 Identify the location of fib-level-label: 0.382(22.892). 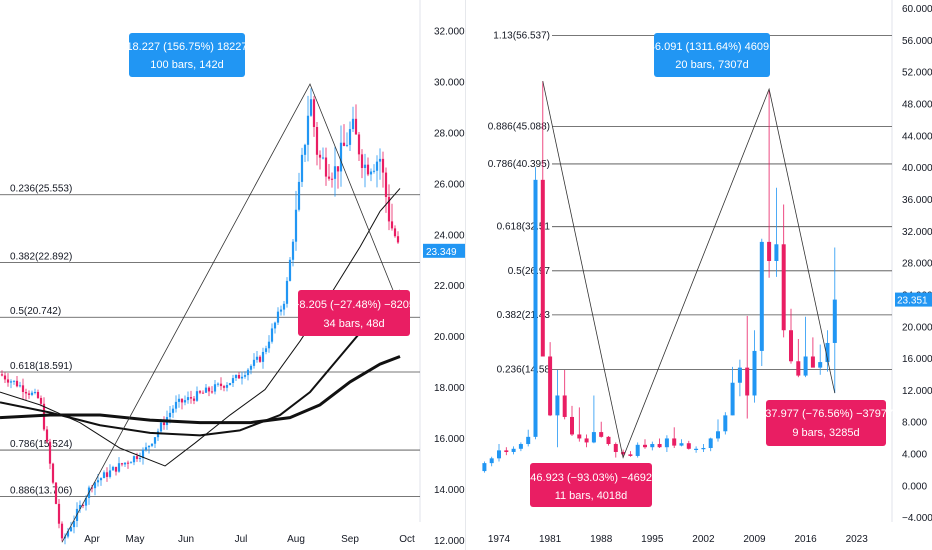
(41, 256).